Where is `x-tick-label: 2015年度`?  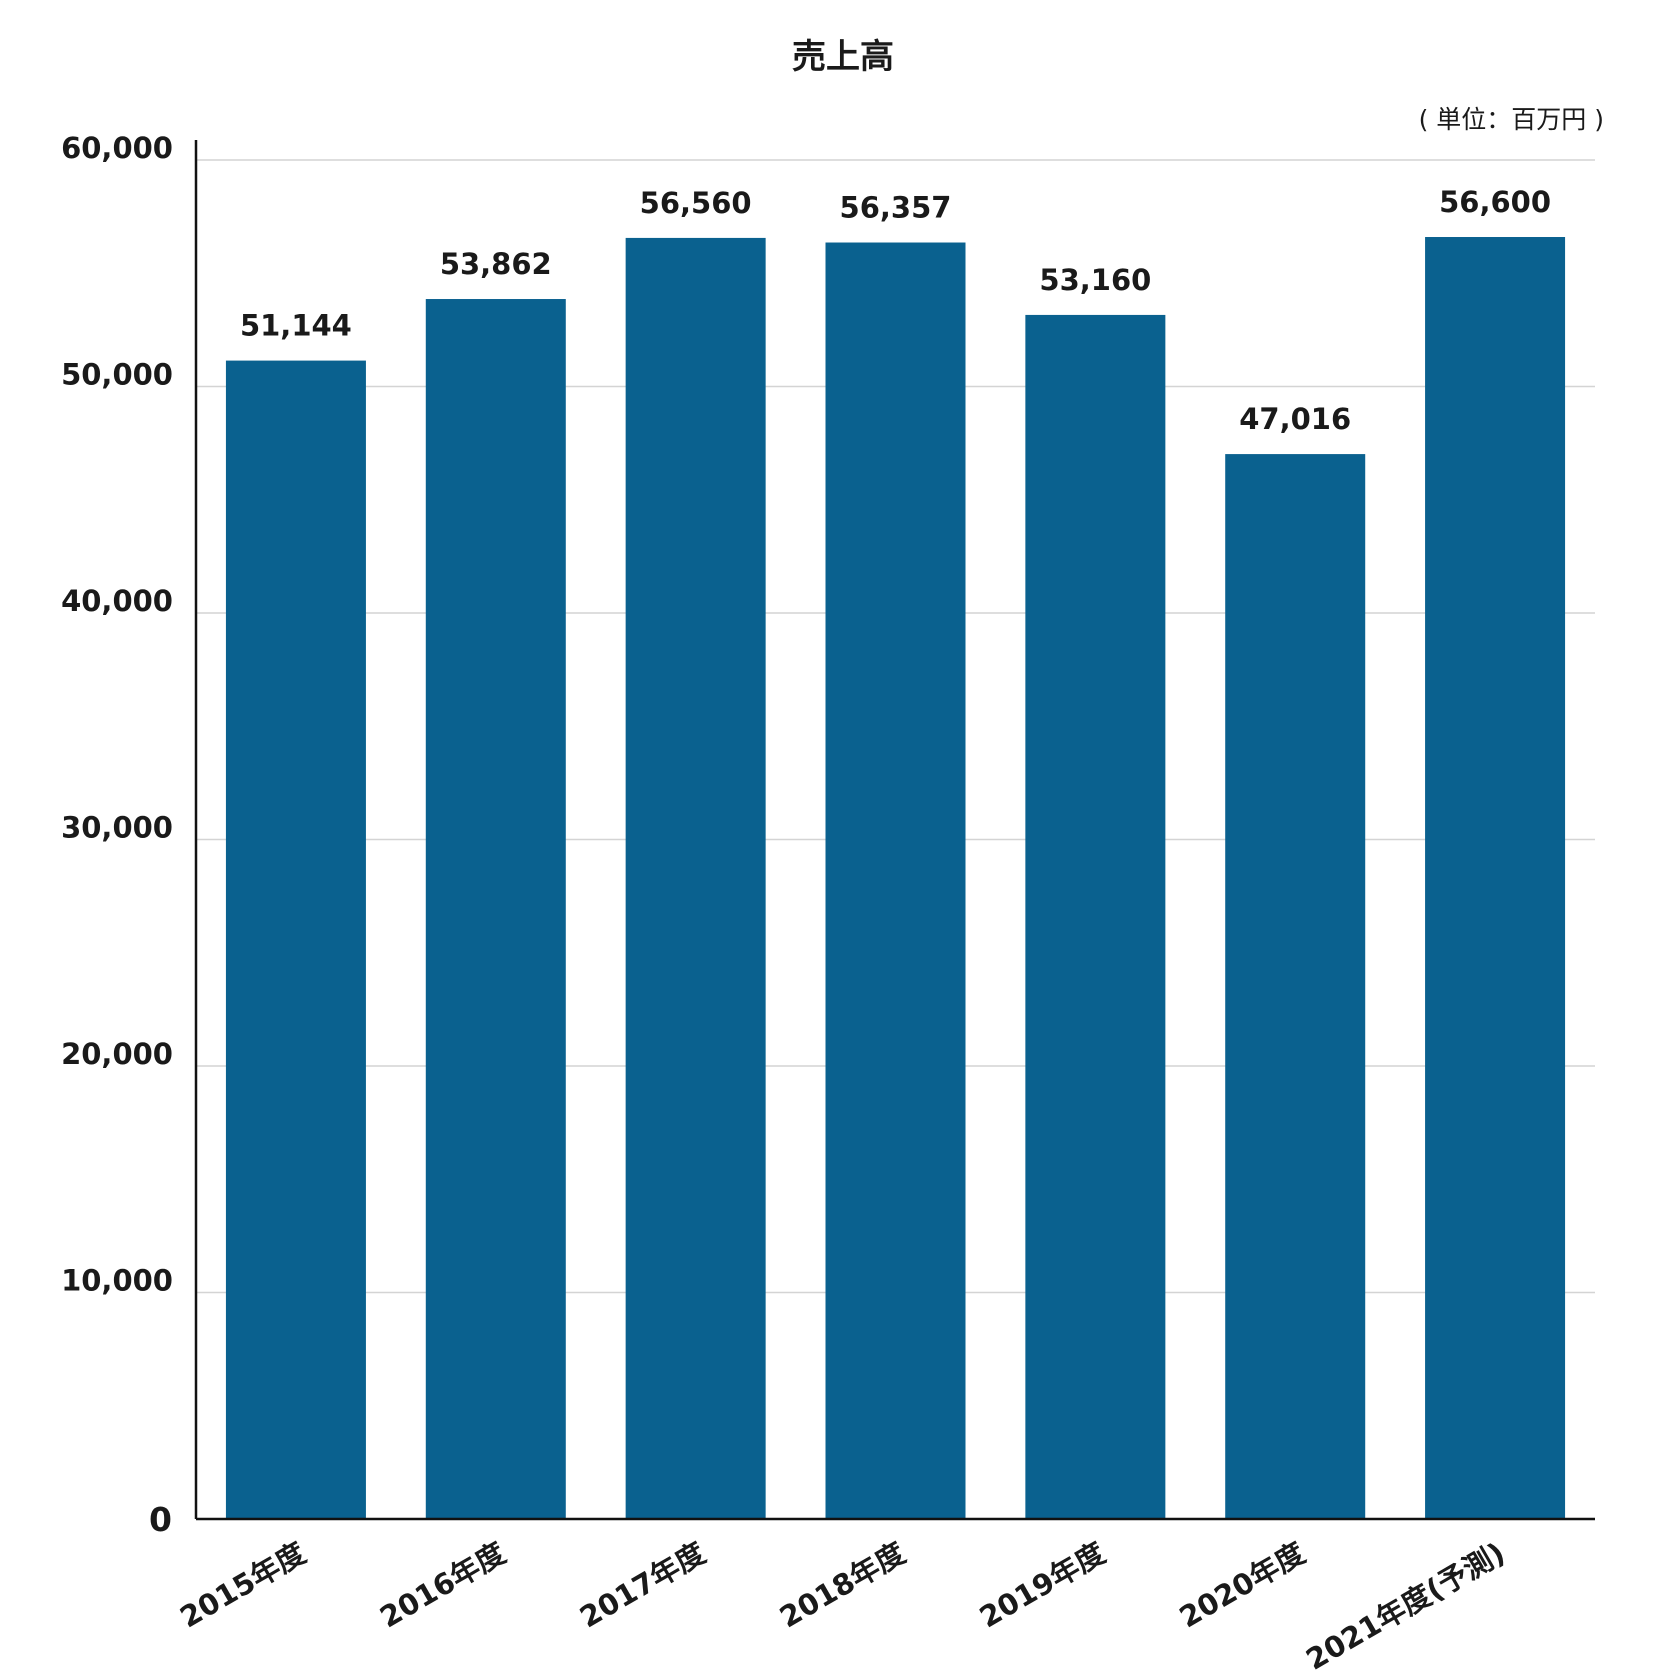
x-tick-label: 2015年度 is located at coordinates (242, 1585).